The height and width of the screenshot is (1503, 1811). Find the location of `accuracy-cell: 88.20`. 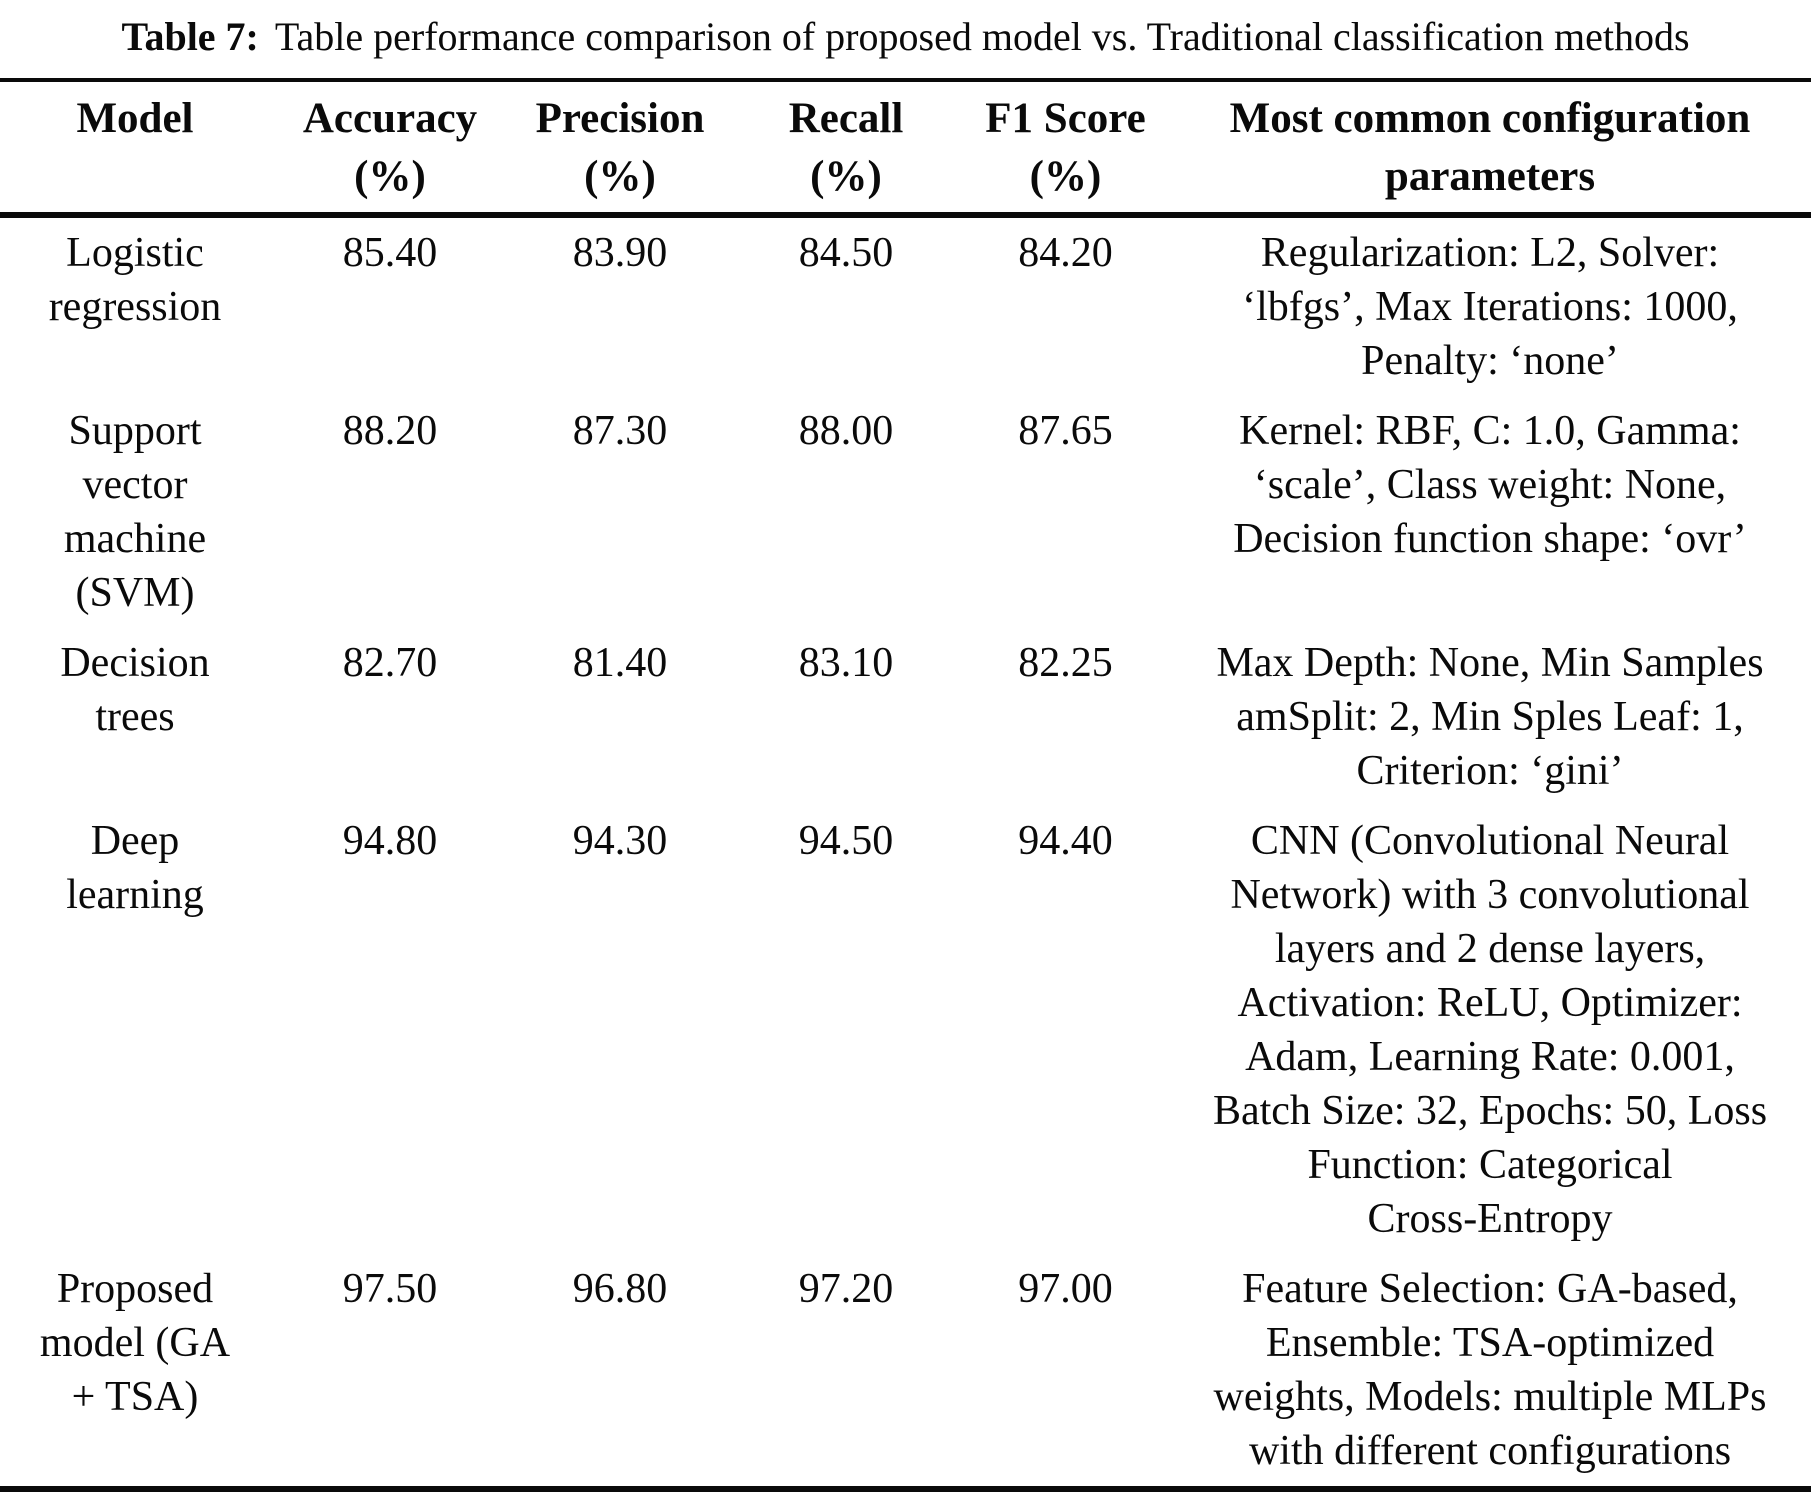

accuracy-cell: 88.20 is located at coordinates (390, 431).